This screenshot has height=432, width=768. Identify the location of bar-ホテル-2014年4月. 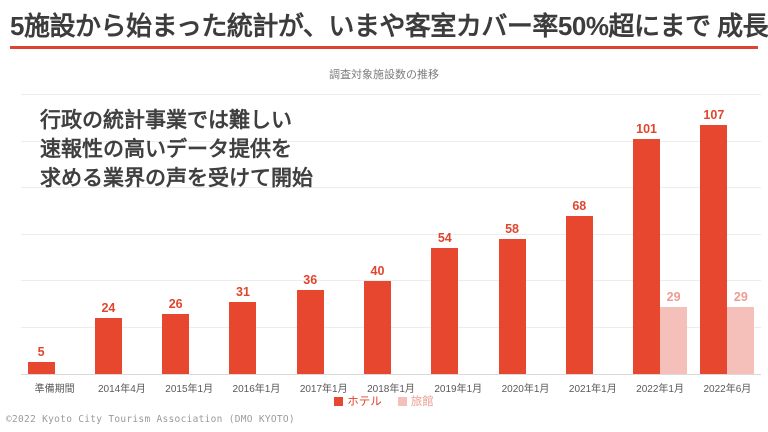
(108, 346).